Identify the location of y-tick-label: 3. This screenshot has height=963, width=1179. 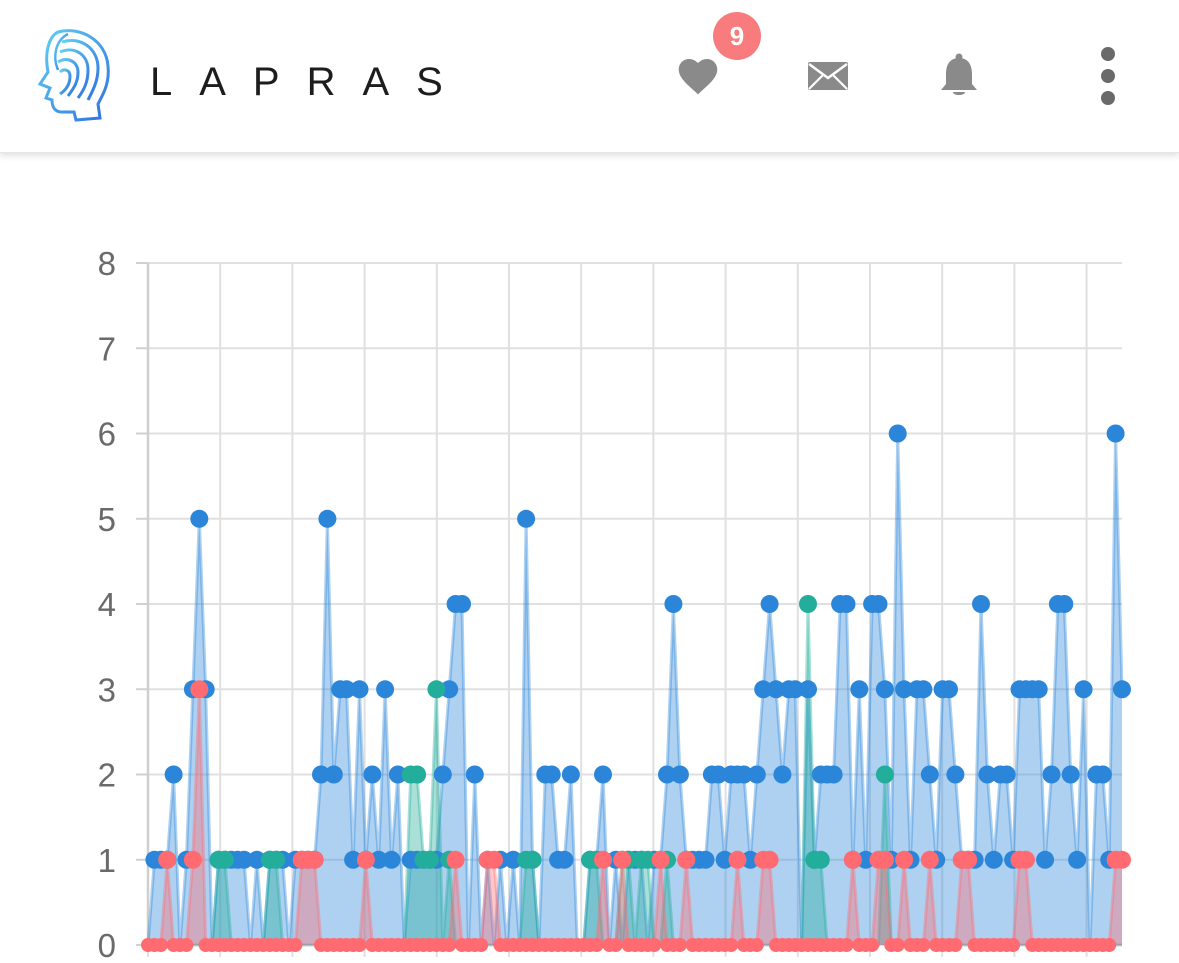
(107, 689).